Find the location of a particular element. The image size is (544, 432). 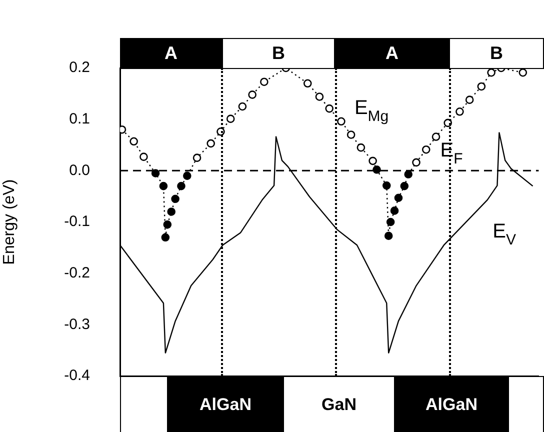

y-axis-title: Energy (eV) is located at coordinates (9, 222).